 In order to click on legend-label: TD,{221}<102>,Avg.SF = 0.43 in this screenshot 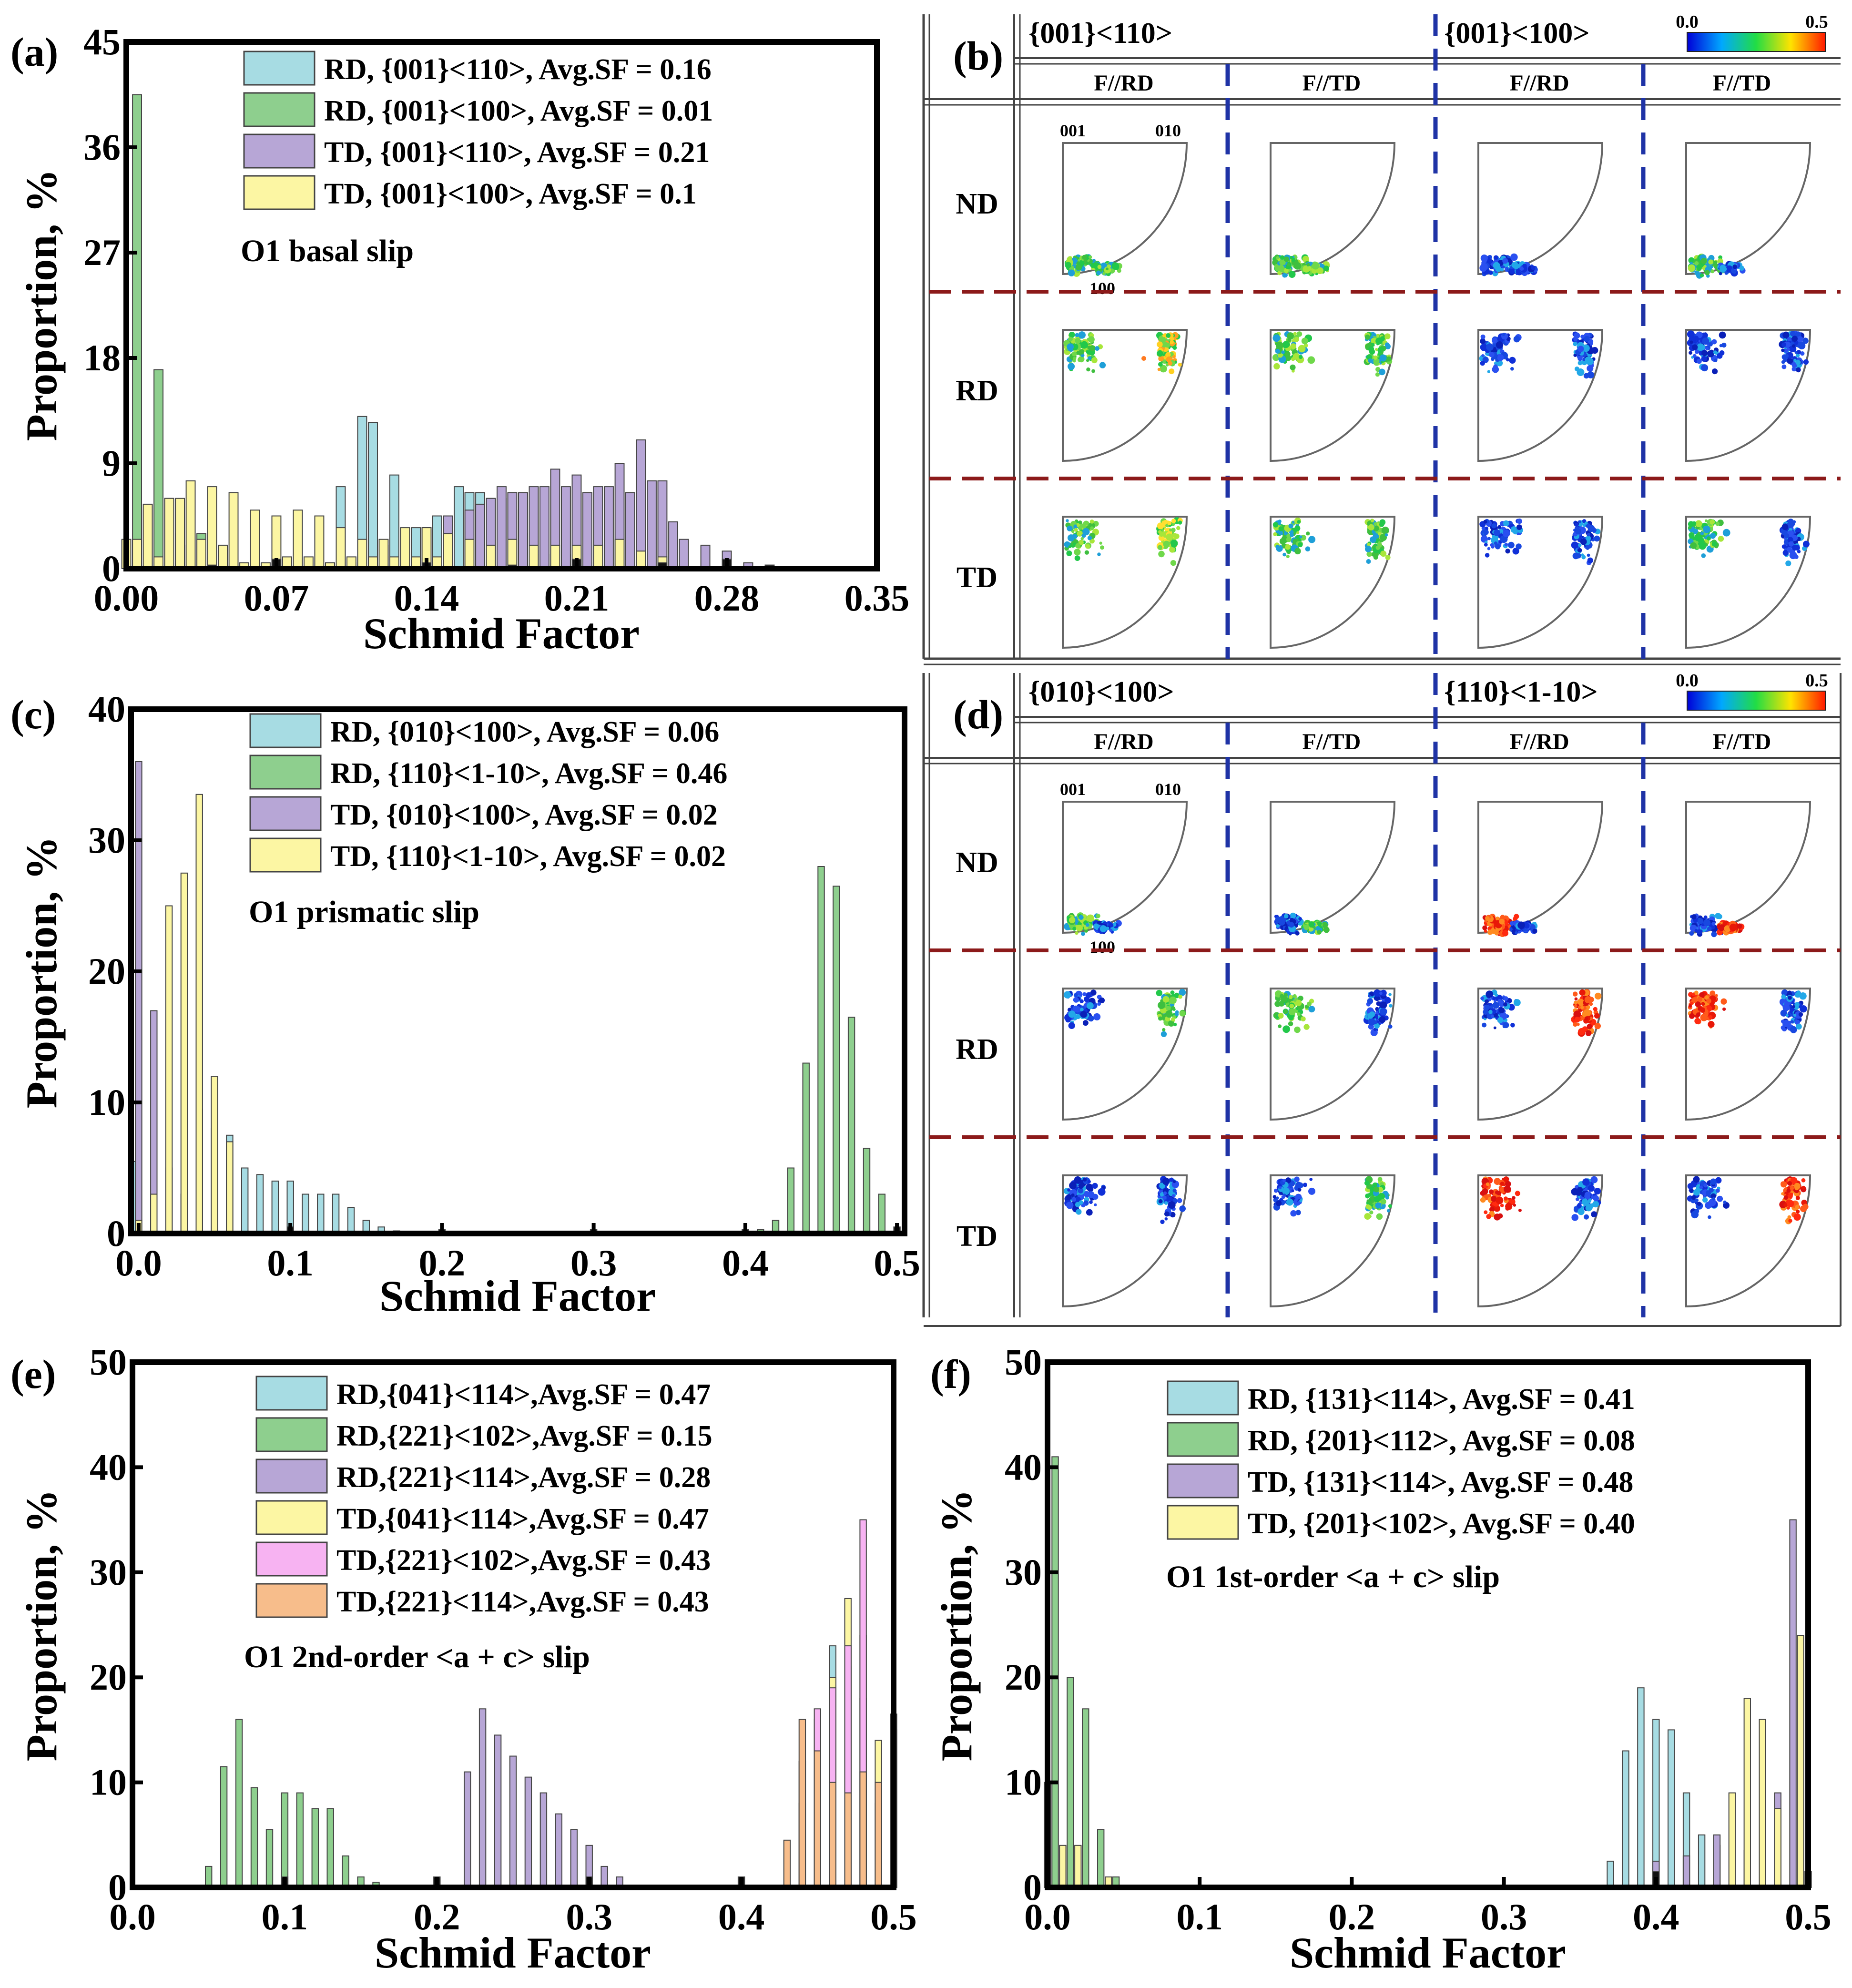, I will do `click(523, 1560)`.